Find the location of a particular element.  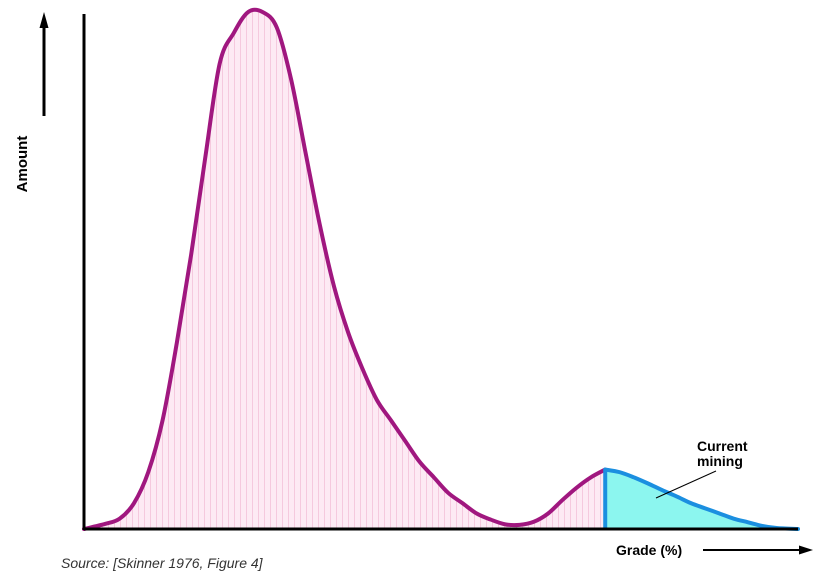

annotation-line1: Current is located at coordinates (722, 446).